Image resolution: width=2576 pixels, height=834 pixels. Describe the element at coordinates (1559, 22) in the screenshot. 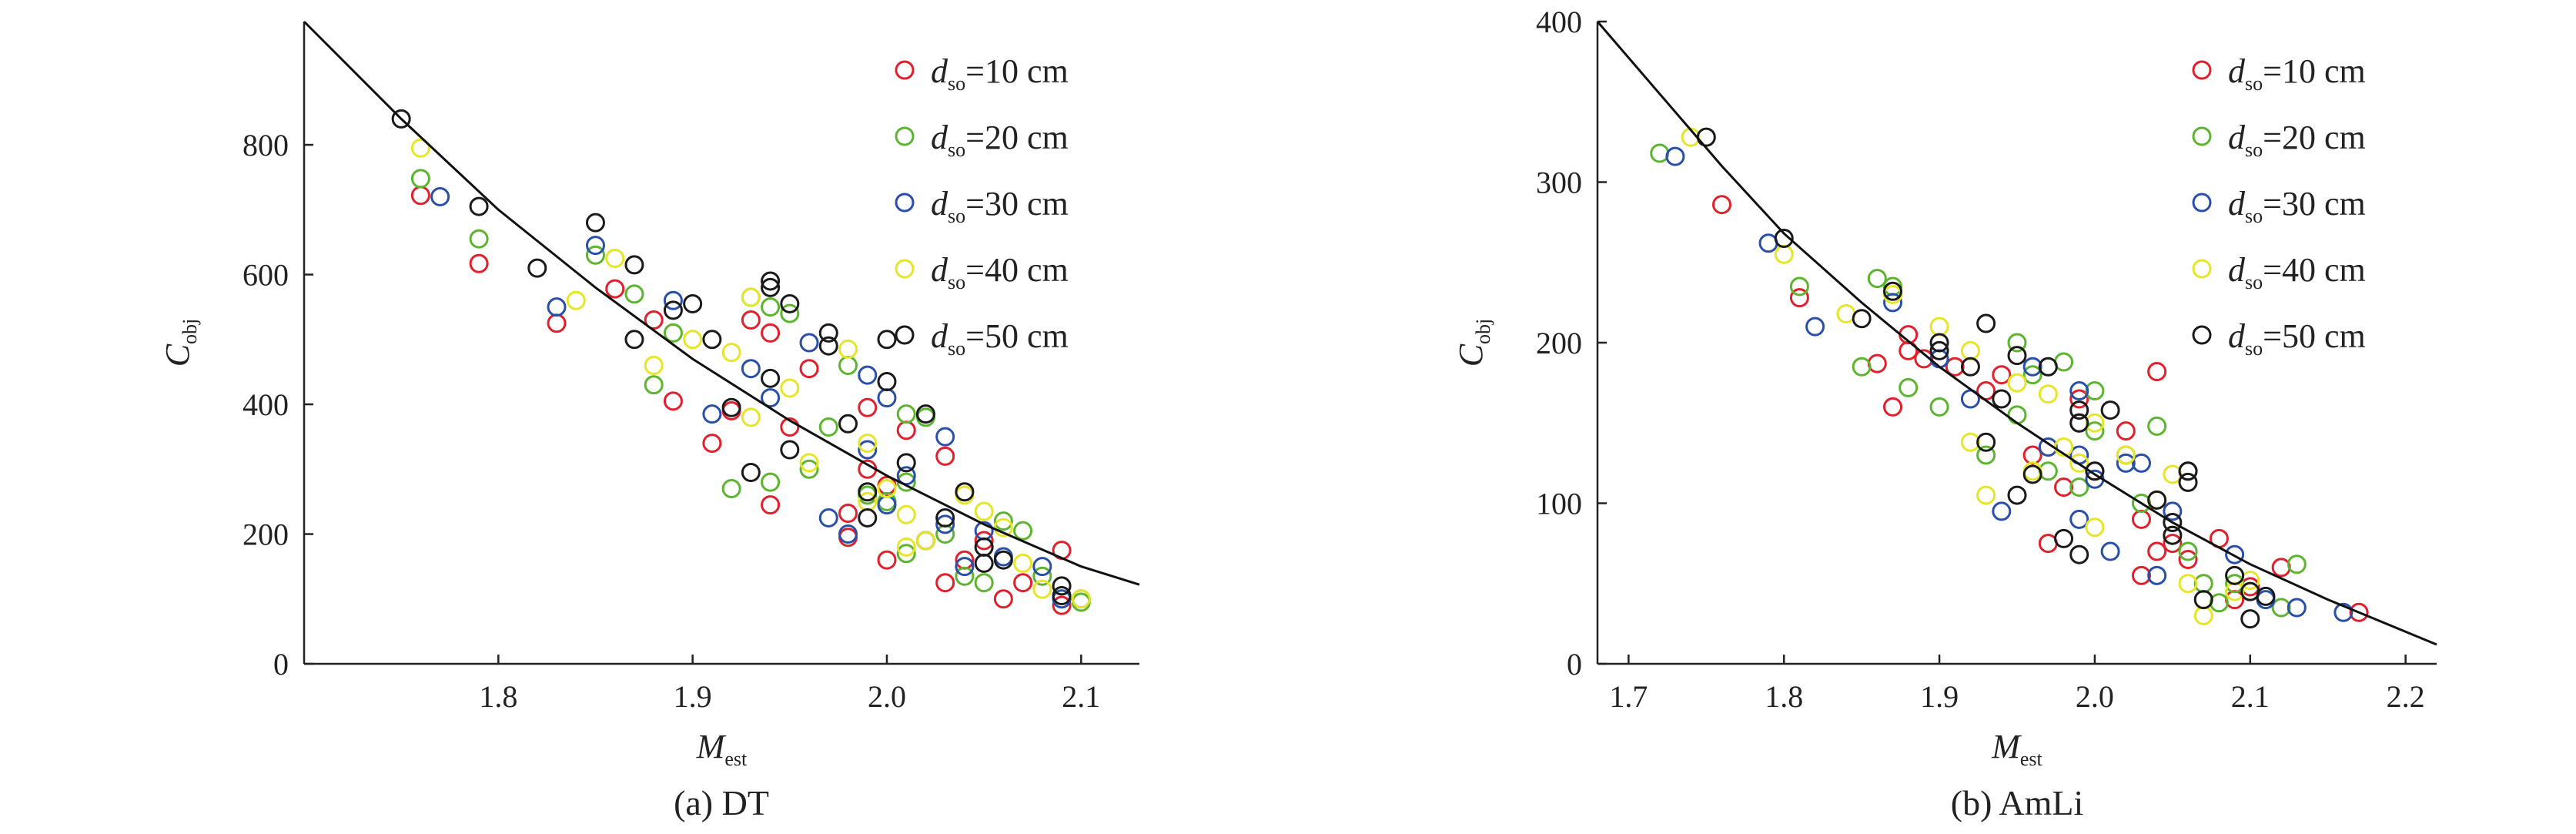

I see `y-tick-label: 400` at that location.